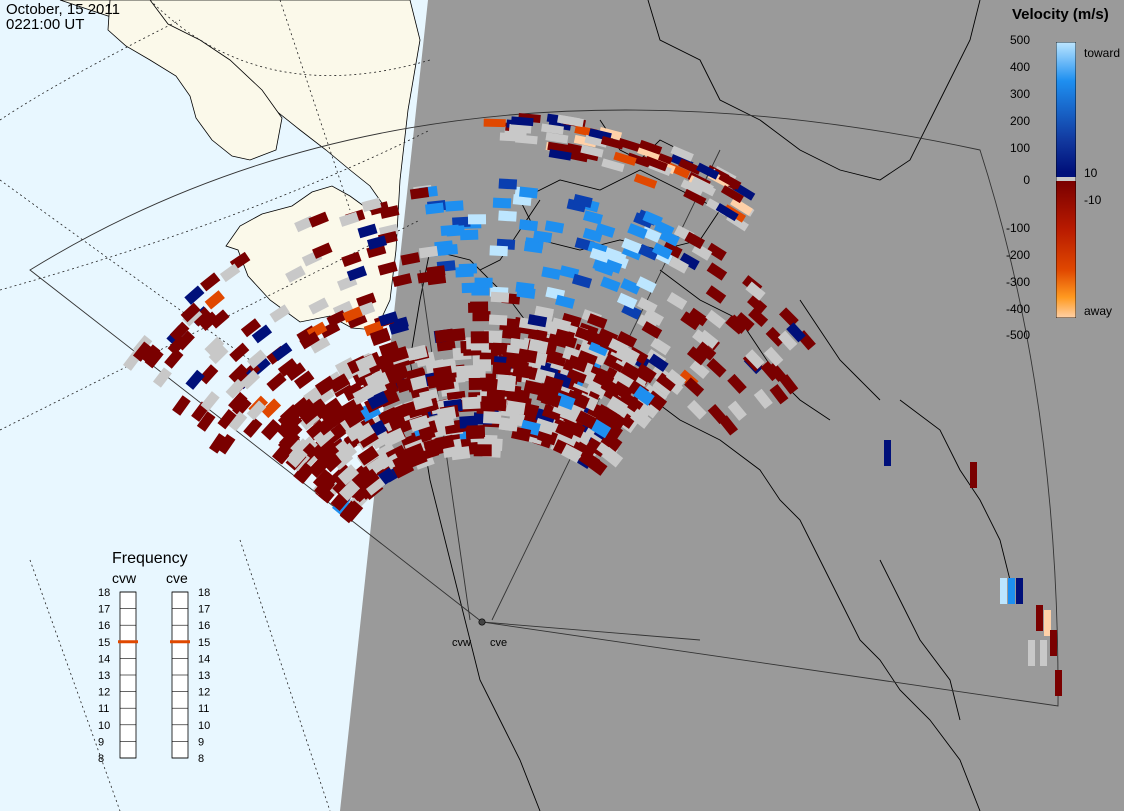 This screenshot has width=1124, height=811. Describe the element at coordinates (104, 693) in the screenshot. I see `frequency-tick-label: 12` at that location.